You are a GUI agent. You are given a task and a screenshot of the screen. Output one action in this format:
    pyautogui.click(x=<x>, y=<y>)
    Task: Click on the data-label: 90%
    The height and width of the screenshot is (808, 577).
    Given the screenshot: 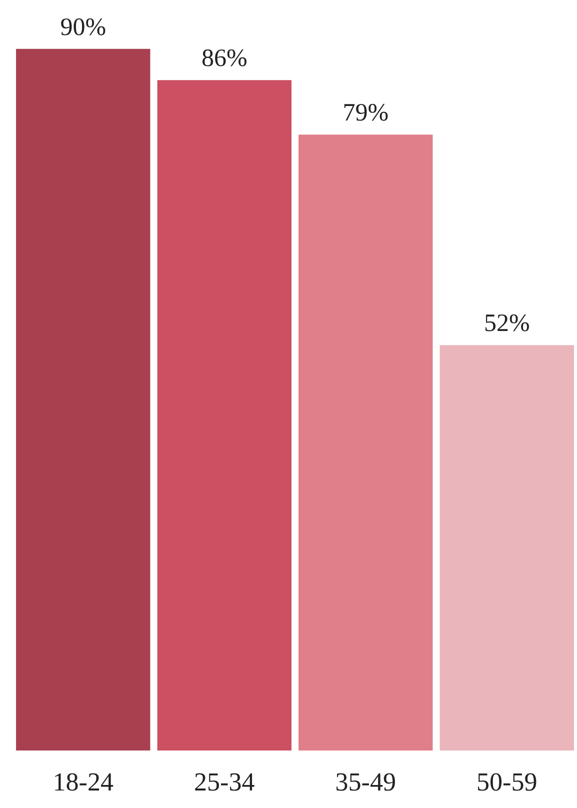 What is the action you would take?
    pyautogui.click(x=83, y=27)
    